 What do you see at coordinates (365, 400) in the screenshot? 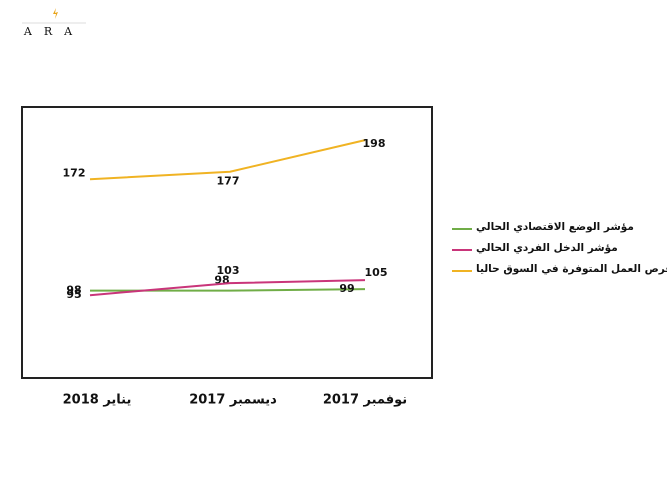
I see `x-tick-label: نوفمبر 2017` at bounding box center [365, 400].